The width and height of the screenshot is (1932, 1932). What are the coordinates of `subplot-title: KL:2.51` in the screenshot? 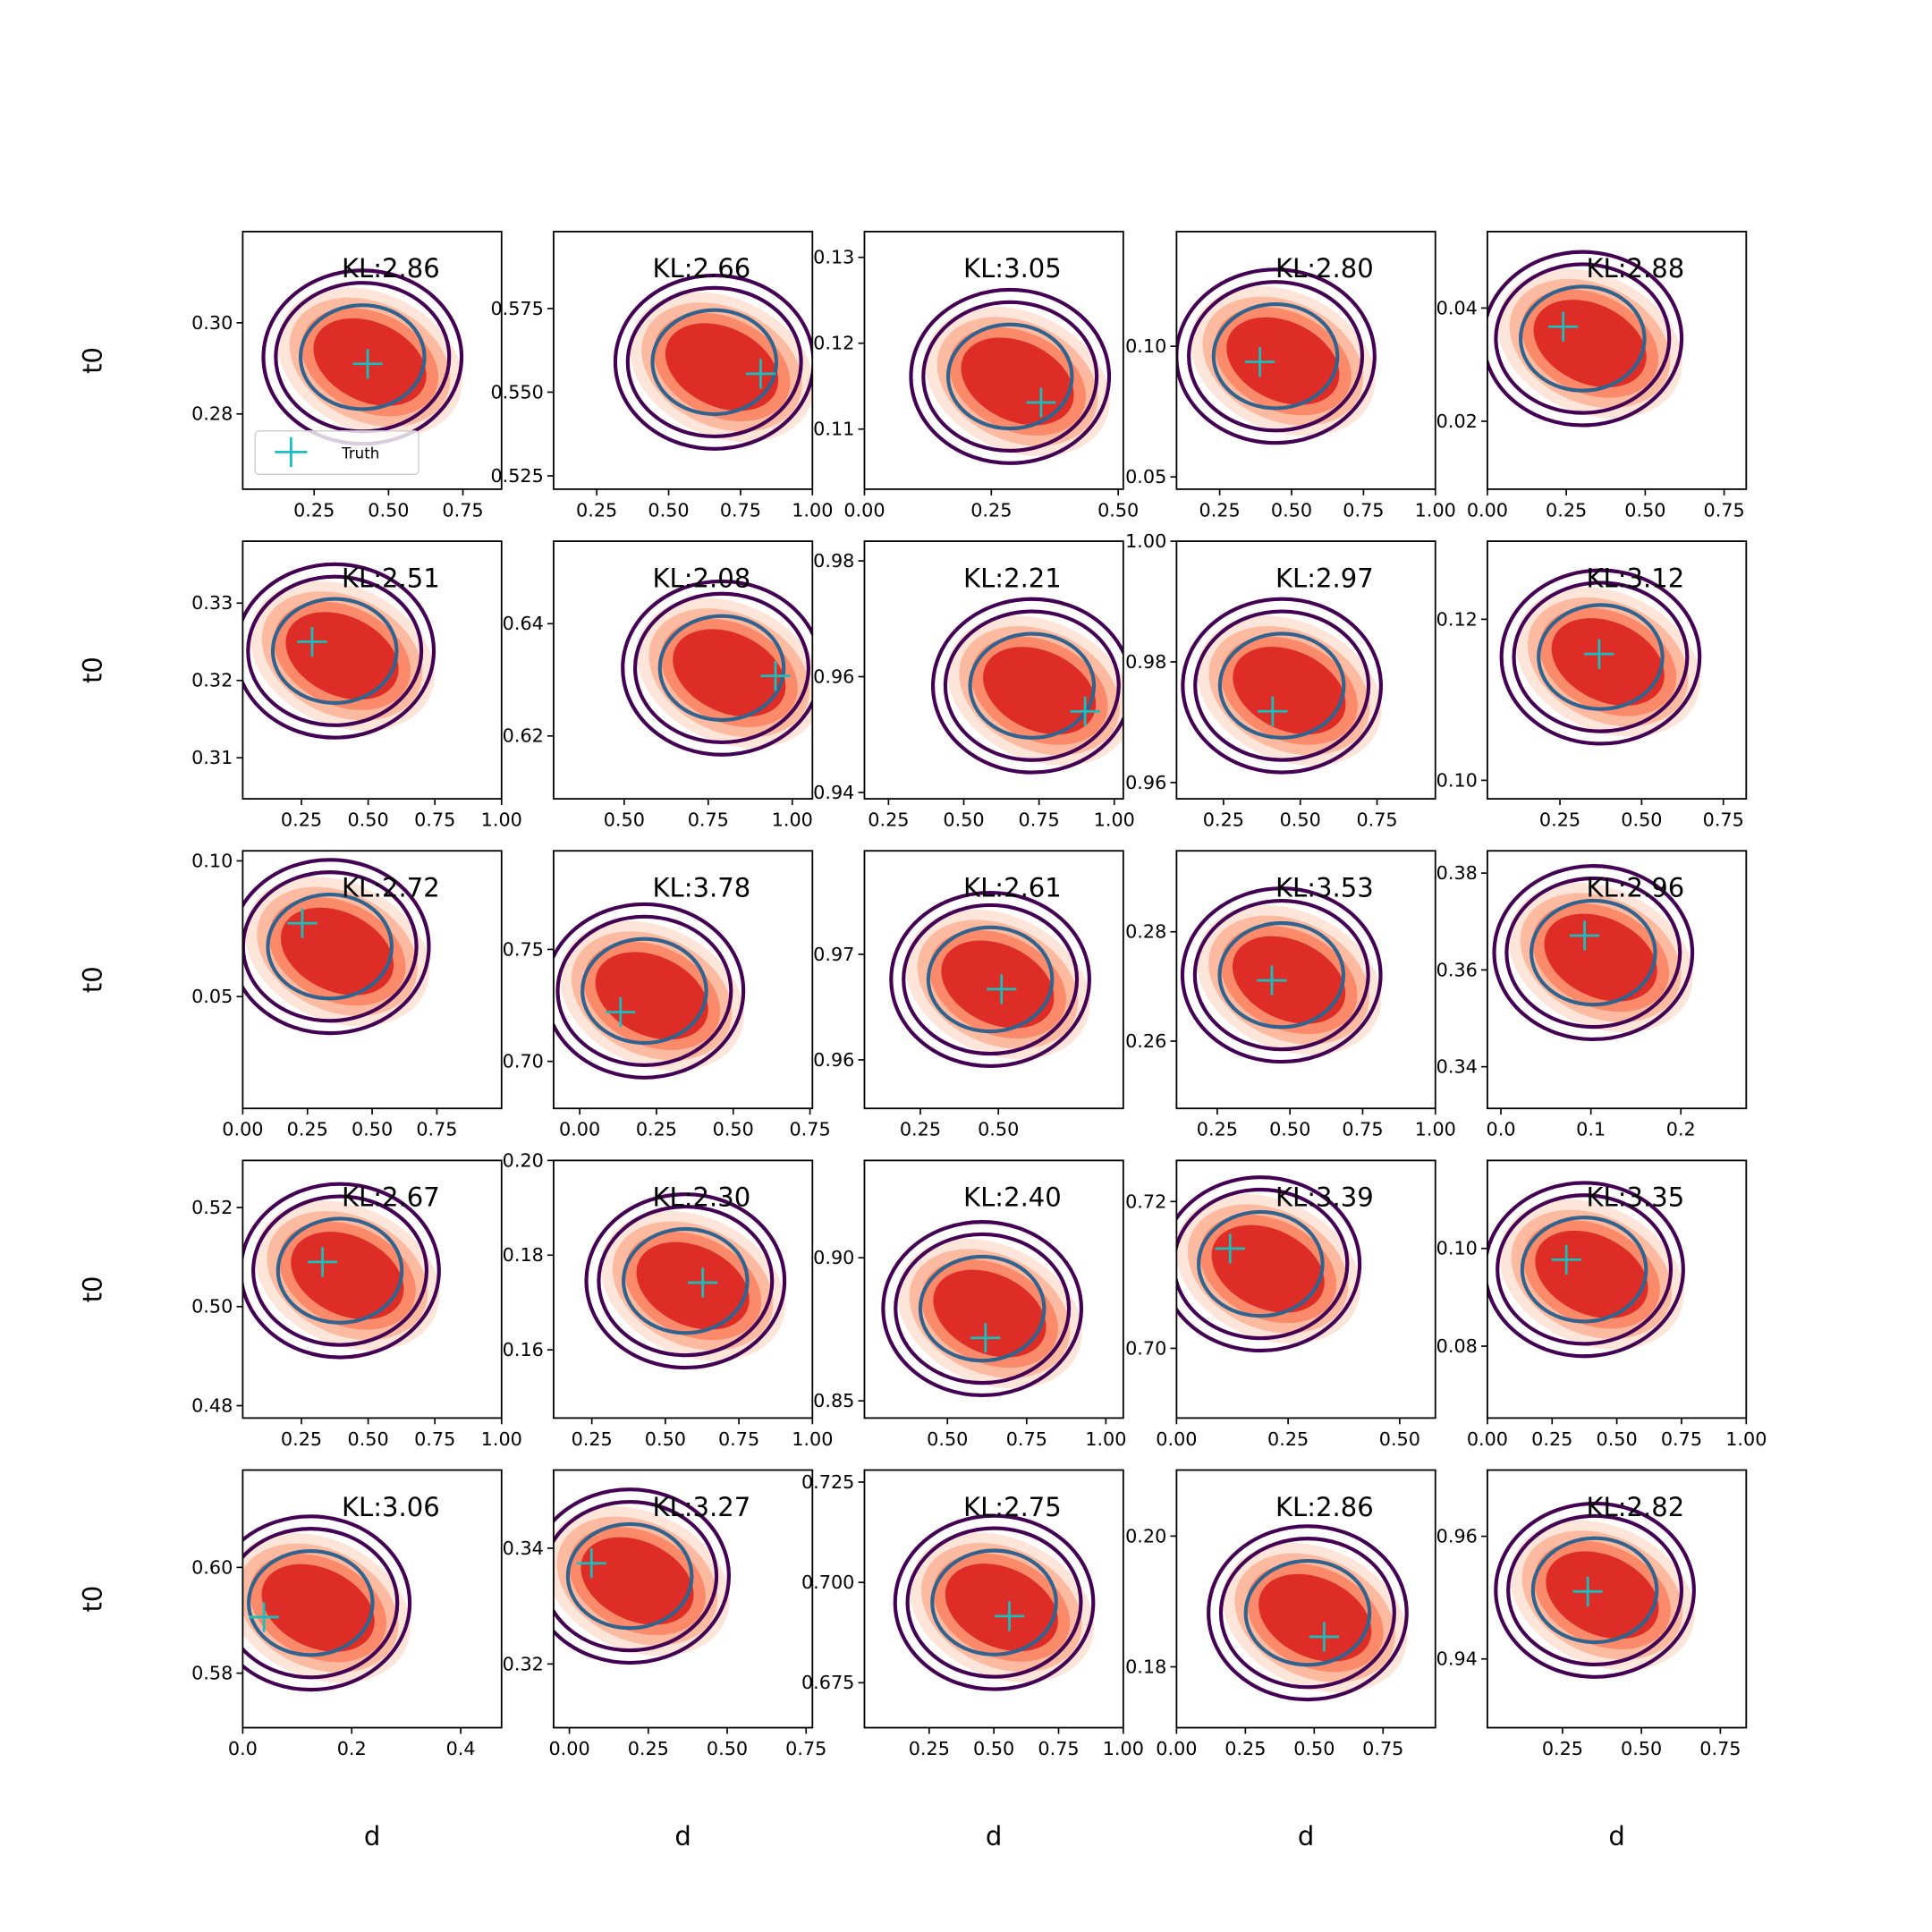 It's located at (391, 578).